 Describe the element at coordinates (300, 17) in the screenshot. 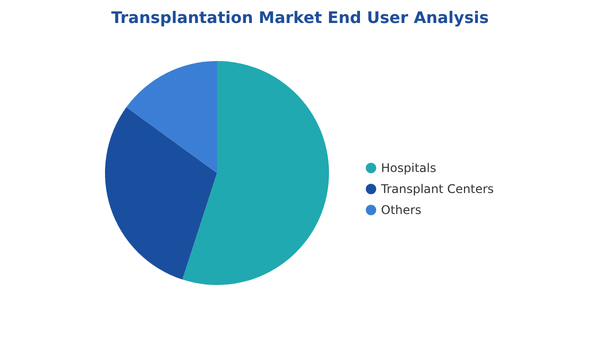

I see `chart-title: Transplantation Market End User Analysis` at that location.